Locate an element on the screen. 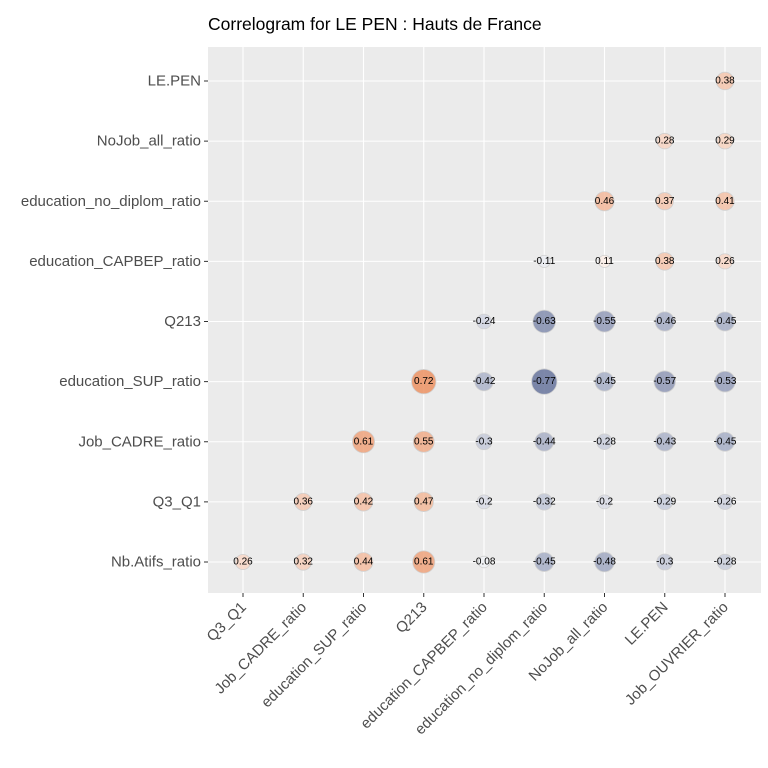 The image size is (768, 768). x-axis-label: education_SUP_ratio is located at coordinates (314, 655).